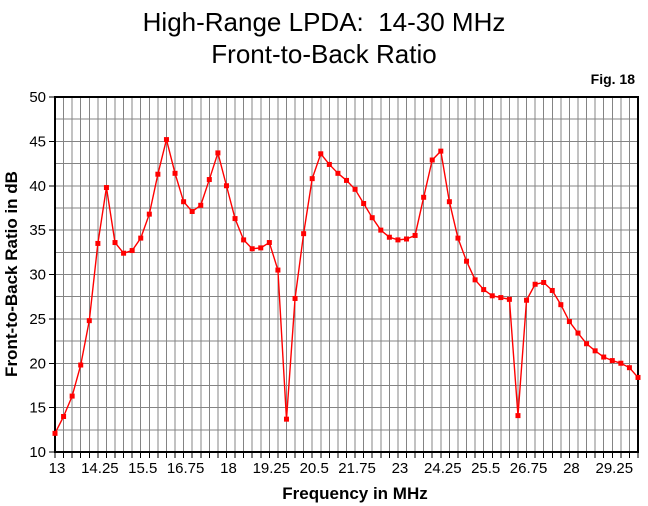  Describe the element at coordinates (37, 363) in the screenshot. I see `y-tick-label: 20` at that location.